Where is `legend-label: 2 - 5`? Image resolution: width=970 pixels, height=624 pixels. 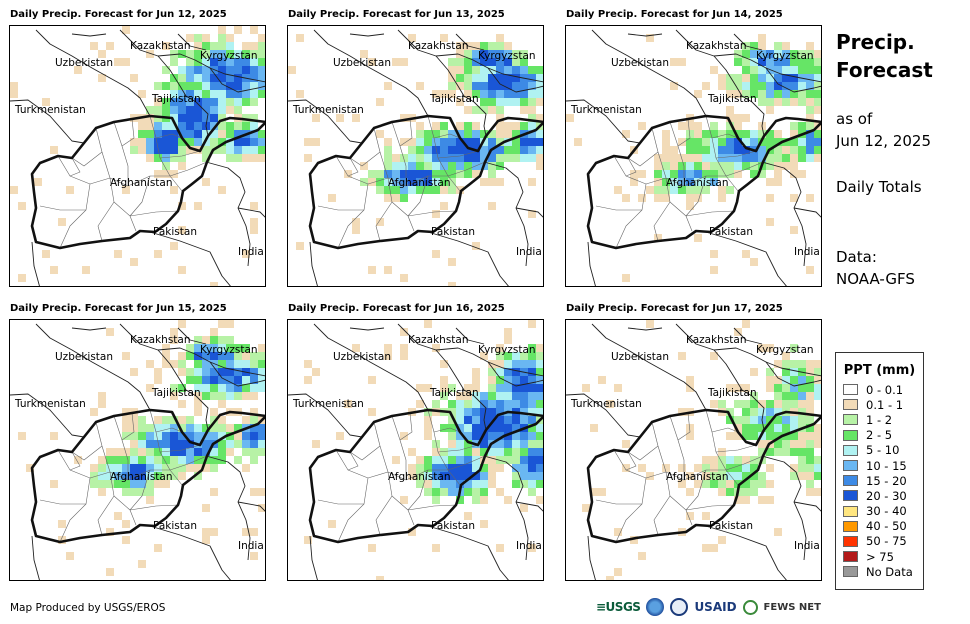
legend-label: 2 - 5 is located at coordinates (879, 435).